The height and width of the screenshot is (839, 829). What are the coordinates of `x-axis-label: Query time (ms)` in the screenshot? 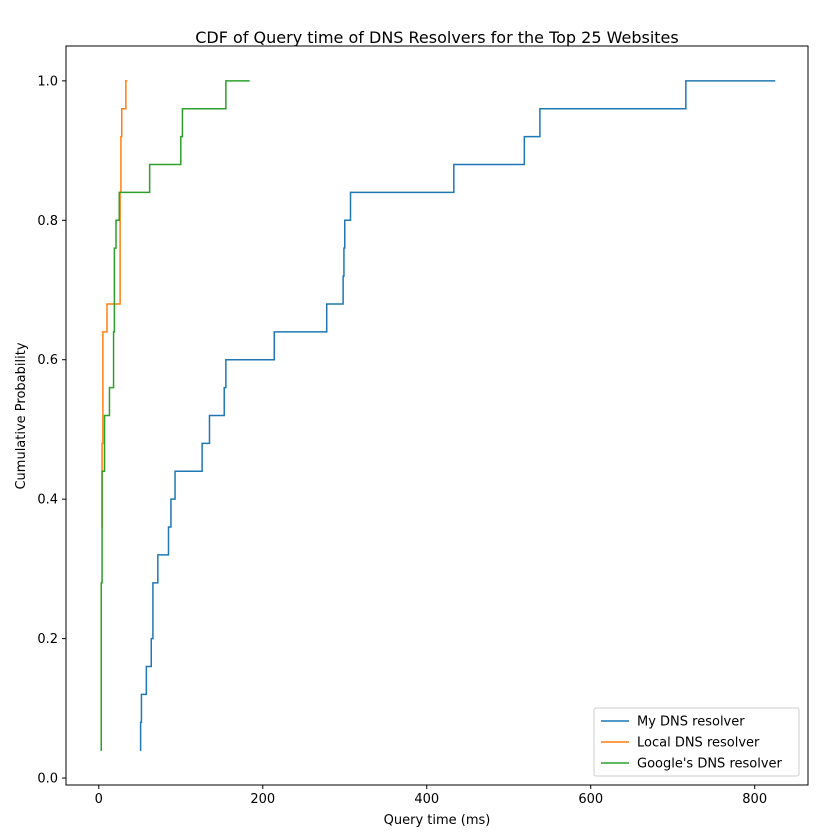 It's located at (437, 820).